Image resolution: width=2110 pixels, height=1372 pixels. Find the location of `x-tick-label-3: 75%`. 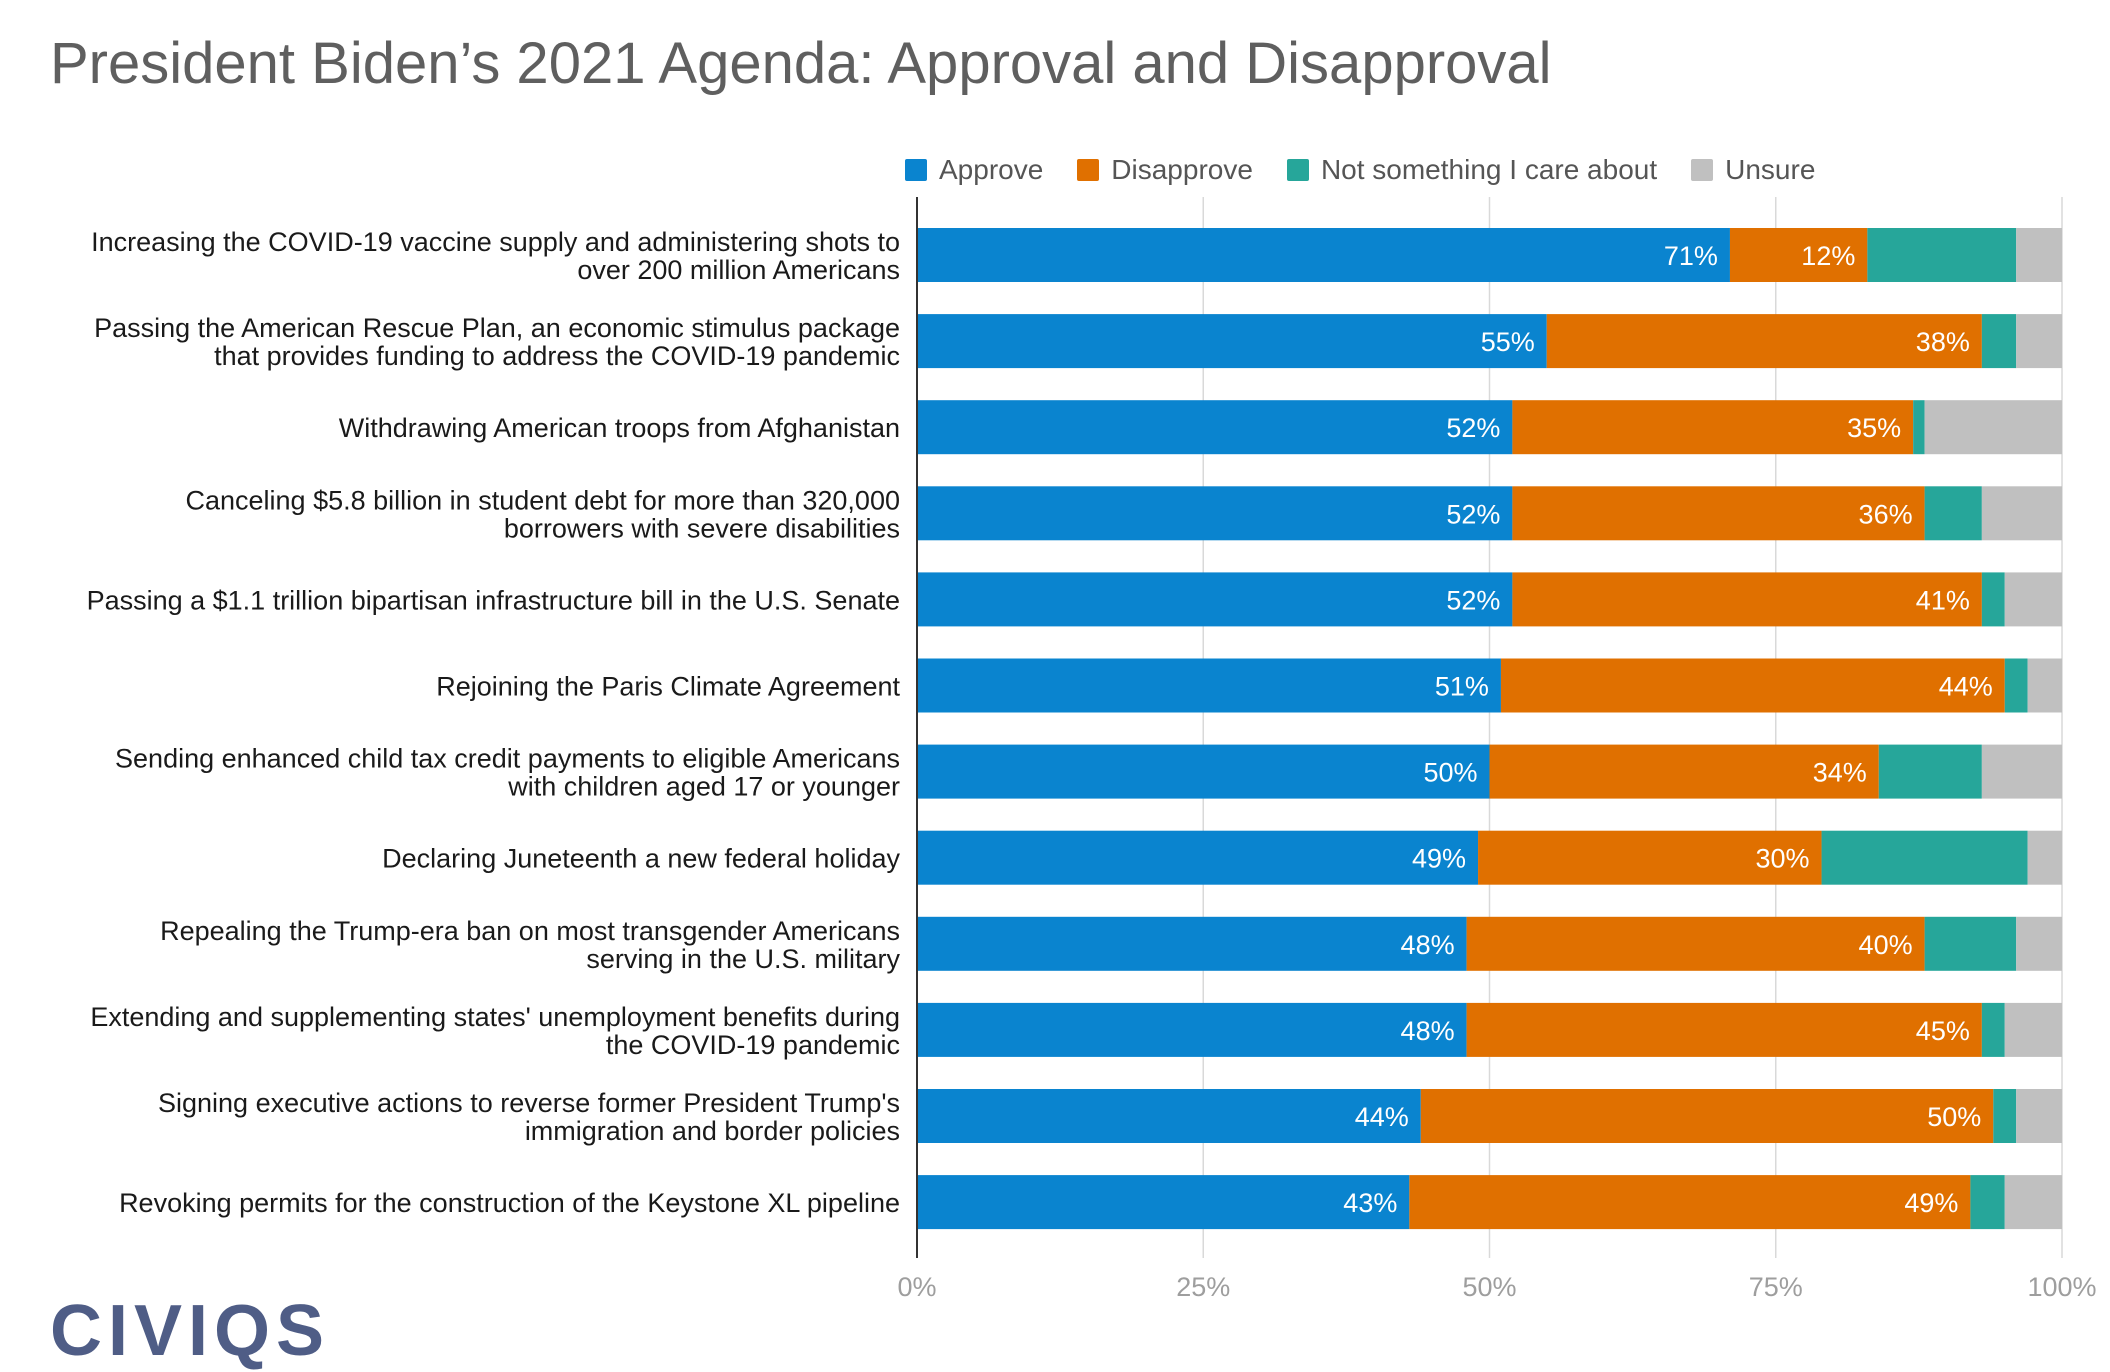

x-tick-label-3: 75% is located at coordinates (1776, 1287).